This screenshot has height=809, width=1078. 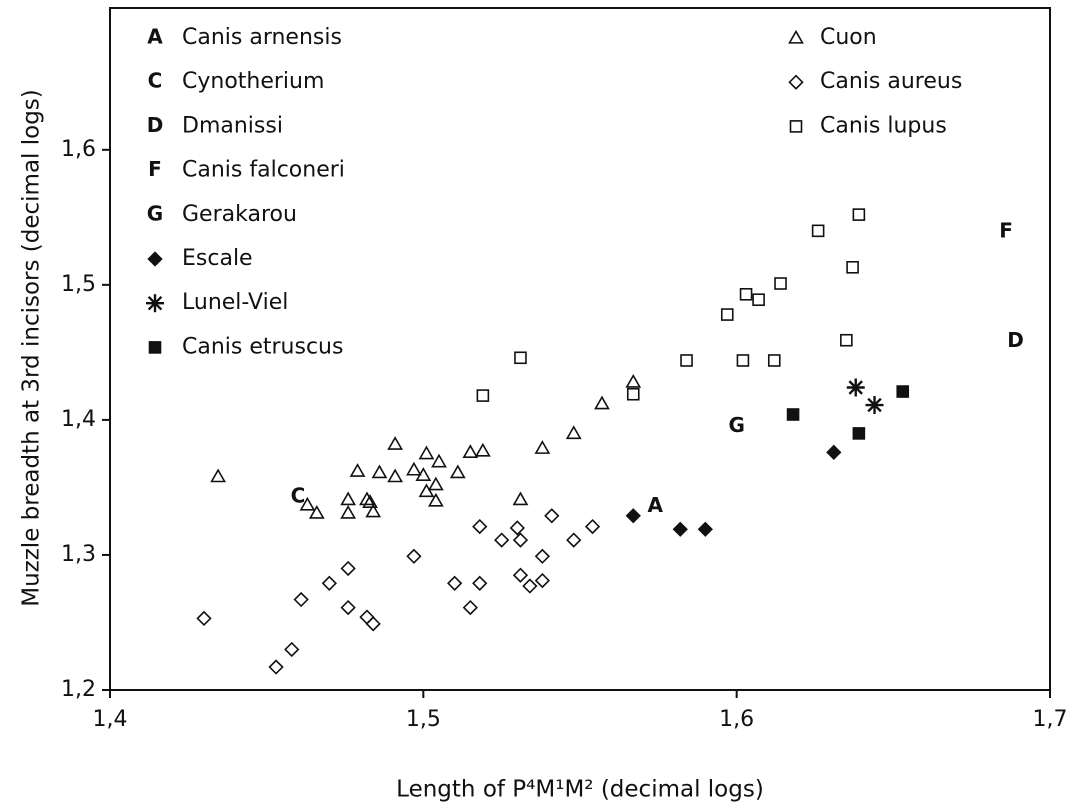 What do you see at coordinates (155, 81) in the screenshot?
I see `legend-letter: C` at bounding box center [155, 81].